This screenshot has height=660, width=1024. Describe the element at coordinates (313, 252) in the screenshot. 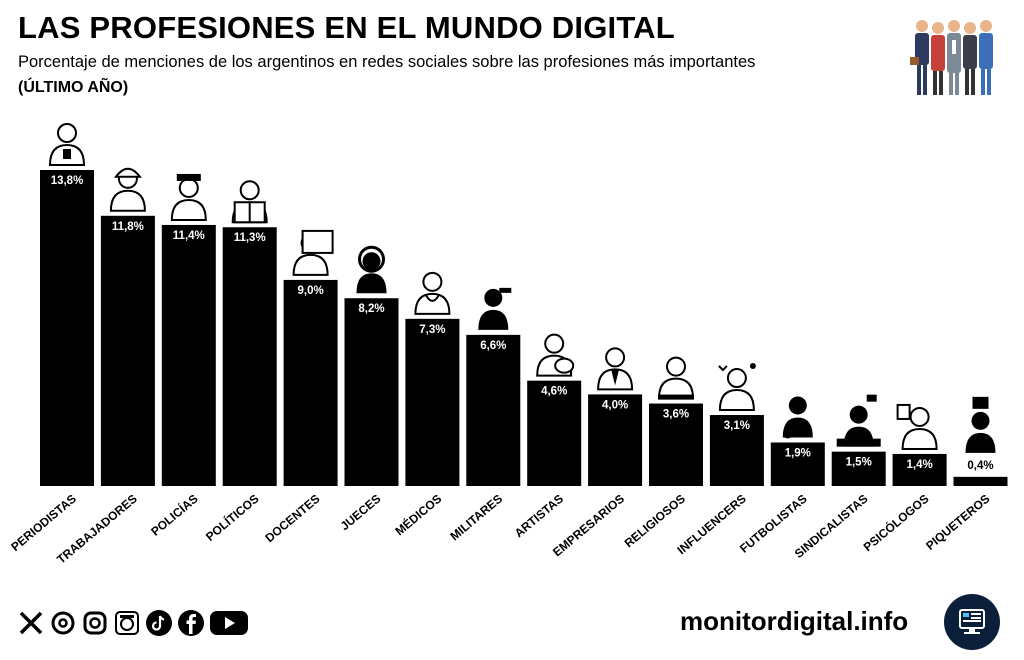

I see `teacher-icon` at that location.